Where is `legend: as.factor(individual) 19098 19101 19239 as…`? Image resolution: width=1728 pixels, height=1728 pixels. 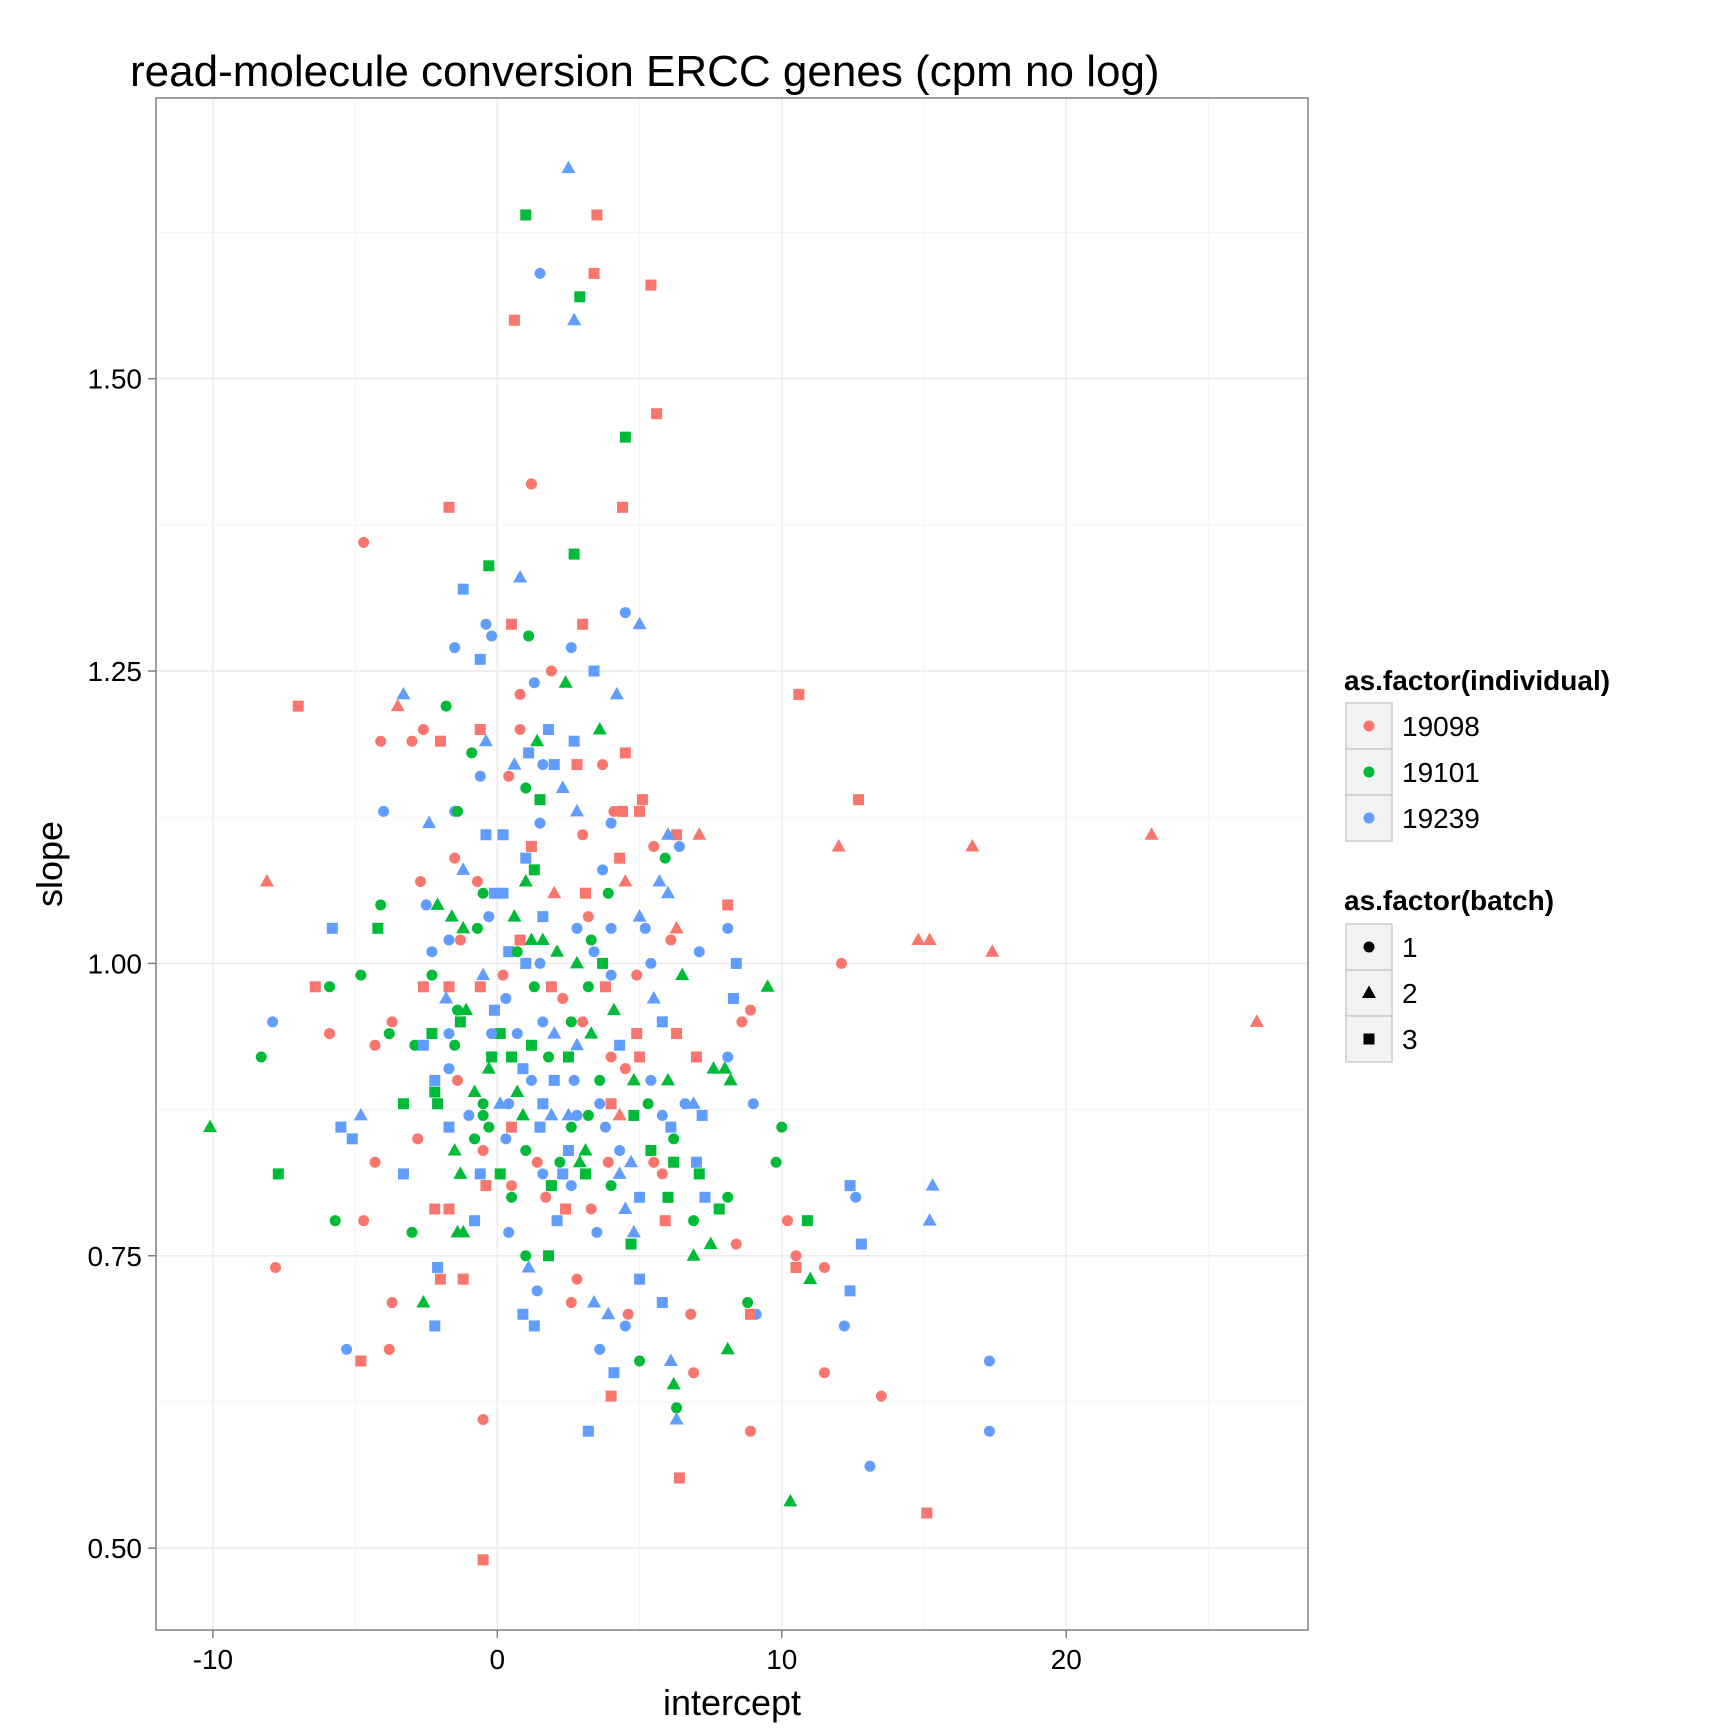
legend: as.factor(individual) 19098 19101 19239 as… is located at coordinates (1477, 864).